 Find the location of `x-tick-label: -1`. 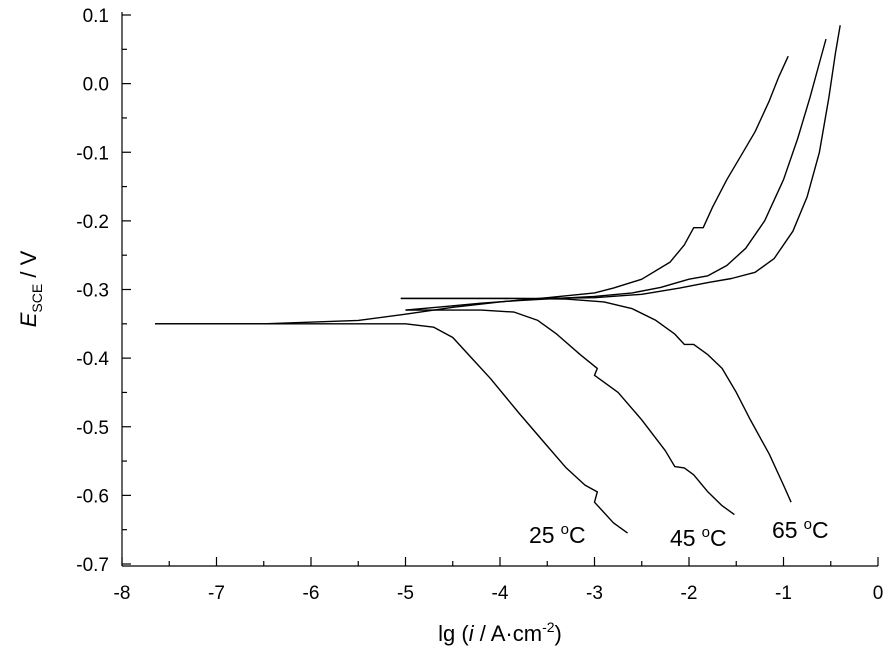

x-tick-label: -1 is located at coordinates (783, 593).